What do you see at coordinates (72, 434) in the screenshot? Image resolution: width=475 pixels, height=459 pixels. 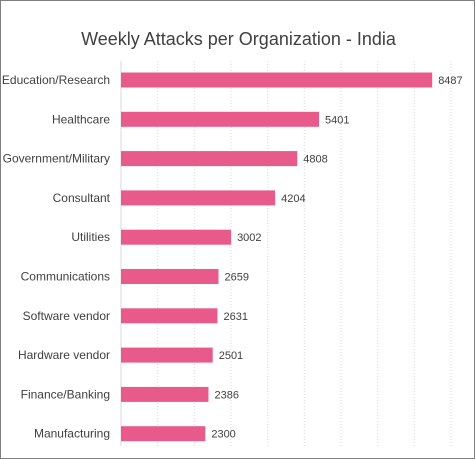 I see `category-label: Manufacturing` at bounding box center [72, 434].